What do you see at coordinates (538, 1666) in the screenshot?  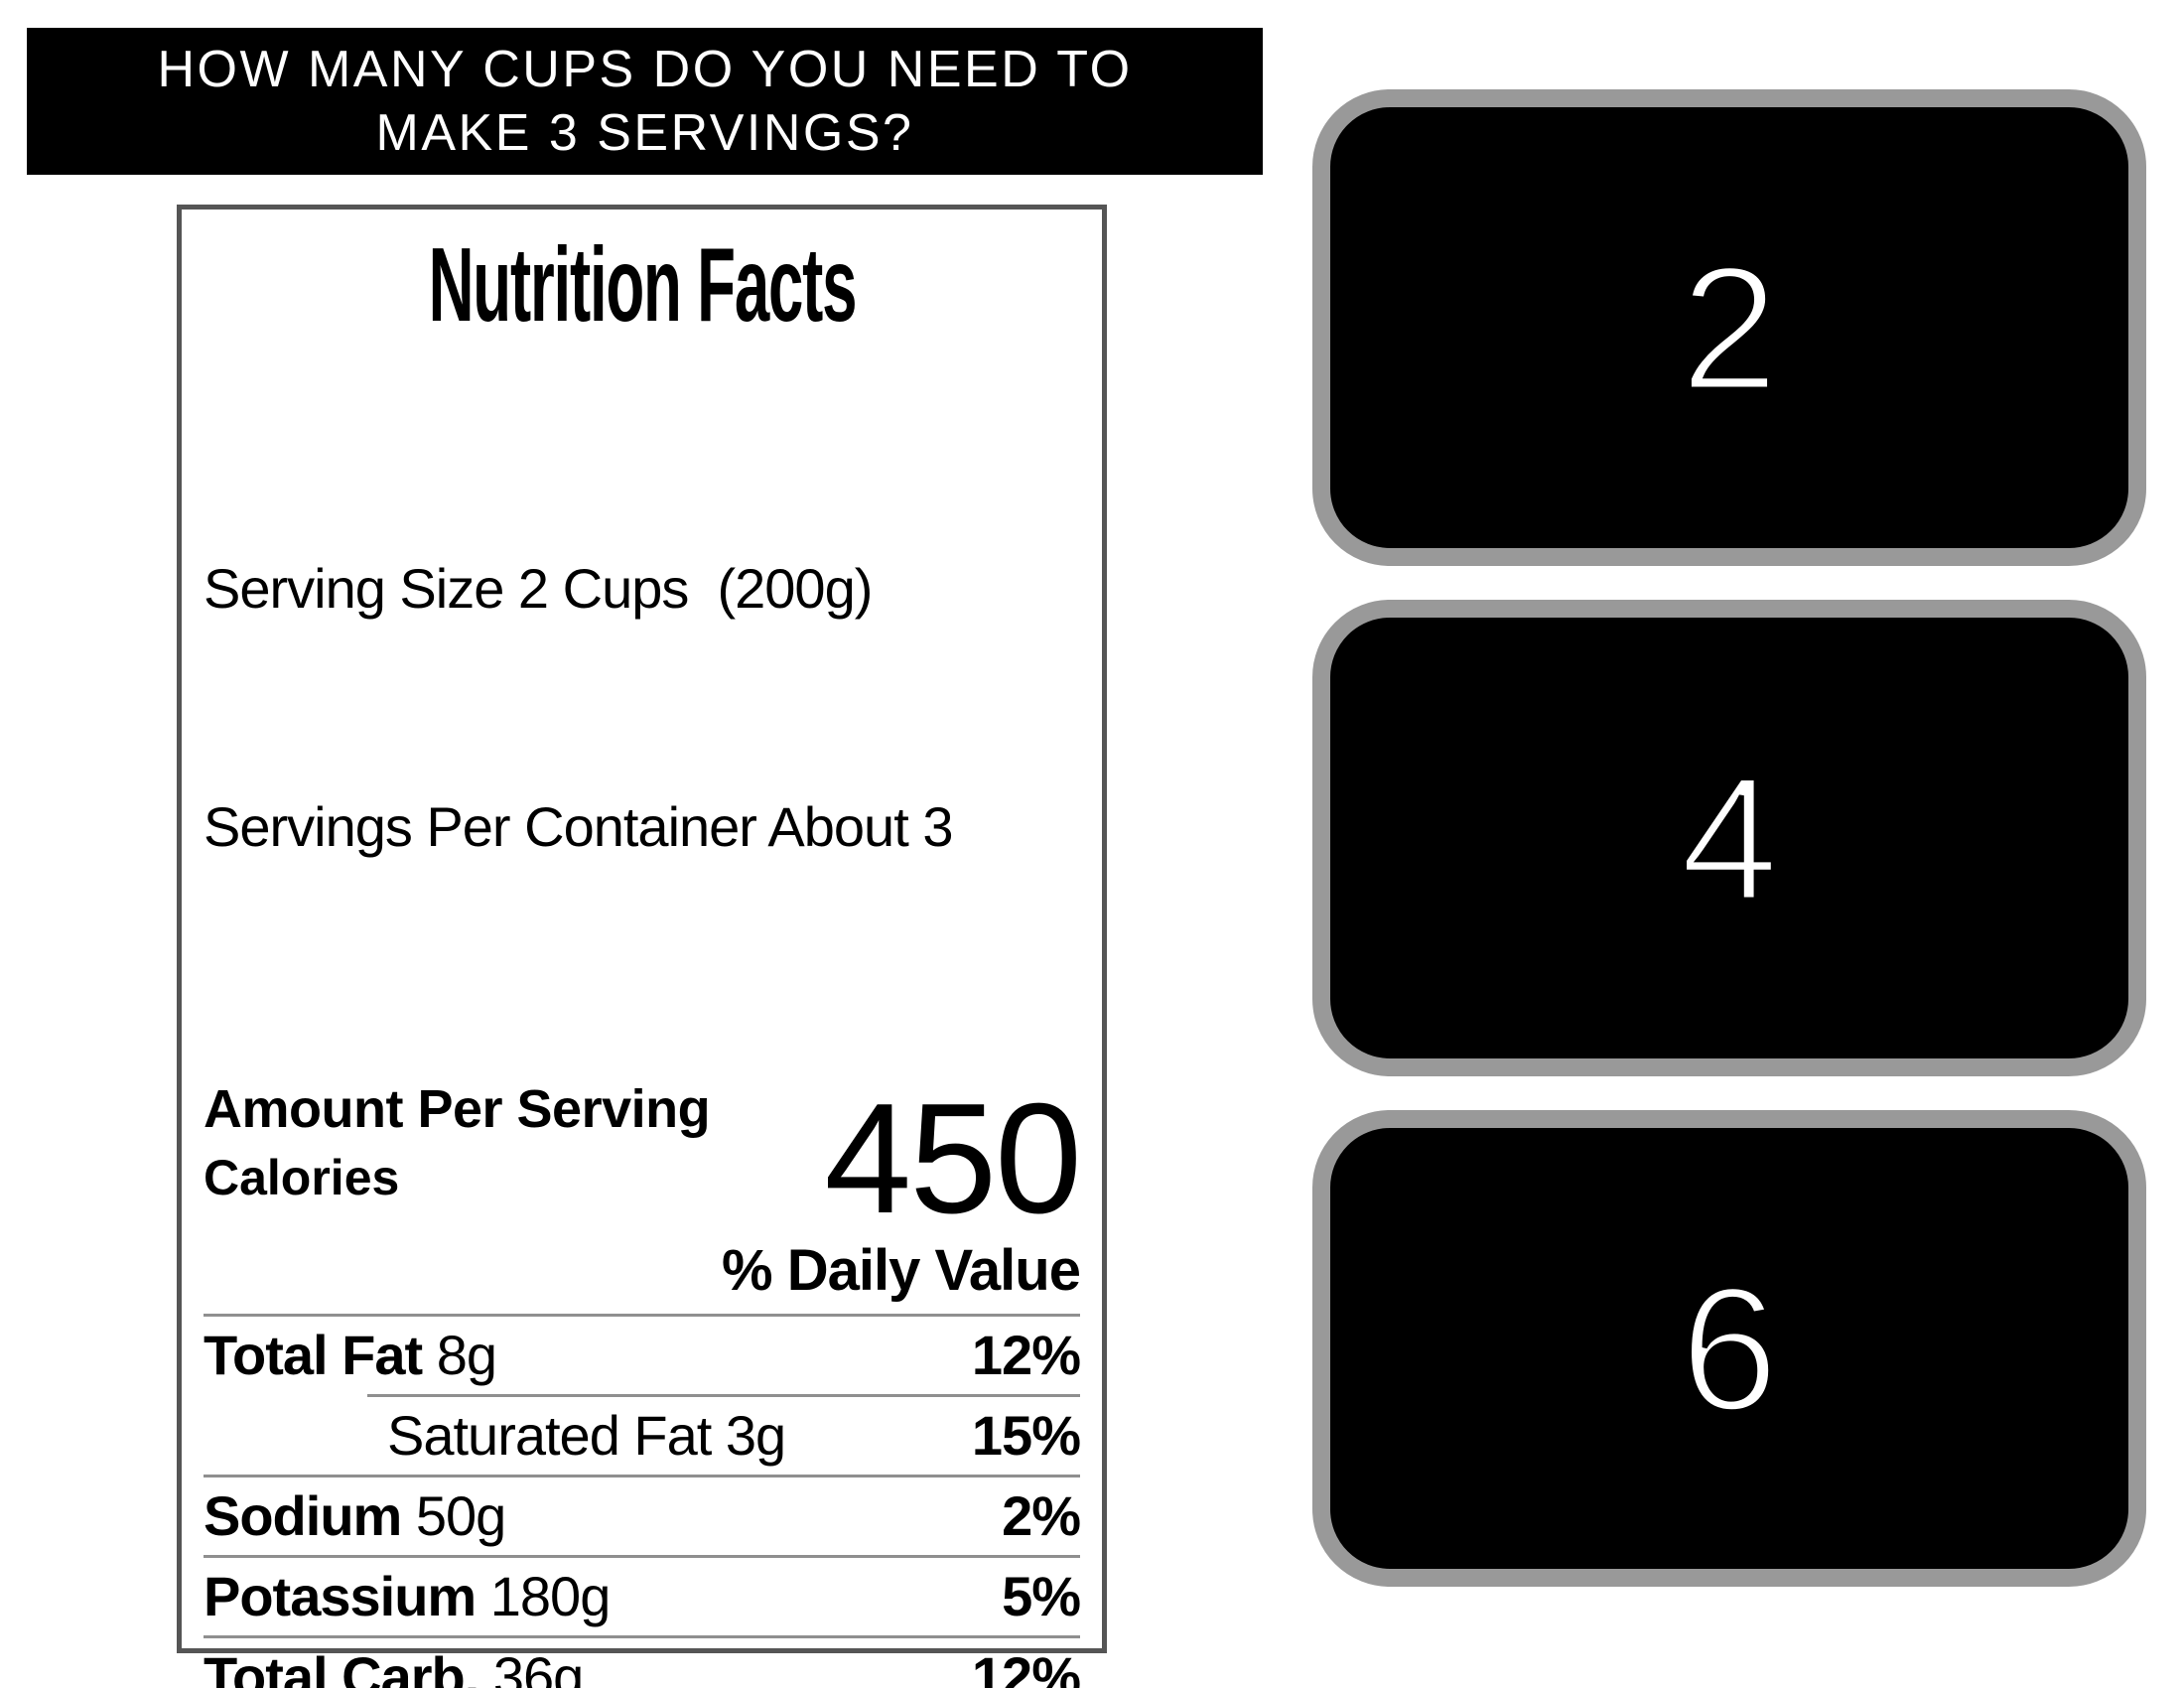 I see `nutrient-amount: 36g` at bounding box center [538, 1666].